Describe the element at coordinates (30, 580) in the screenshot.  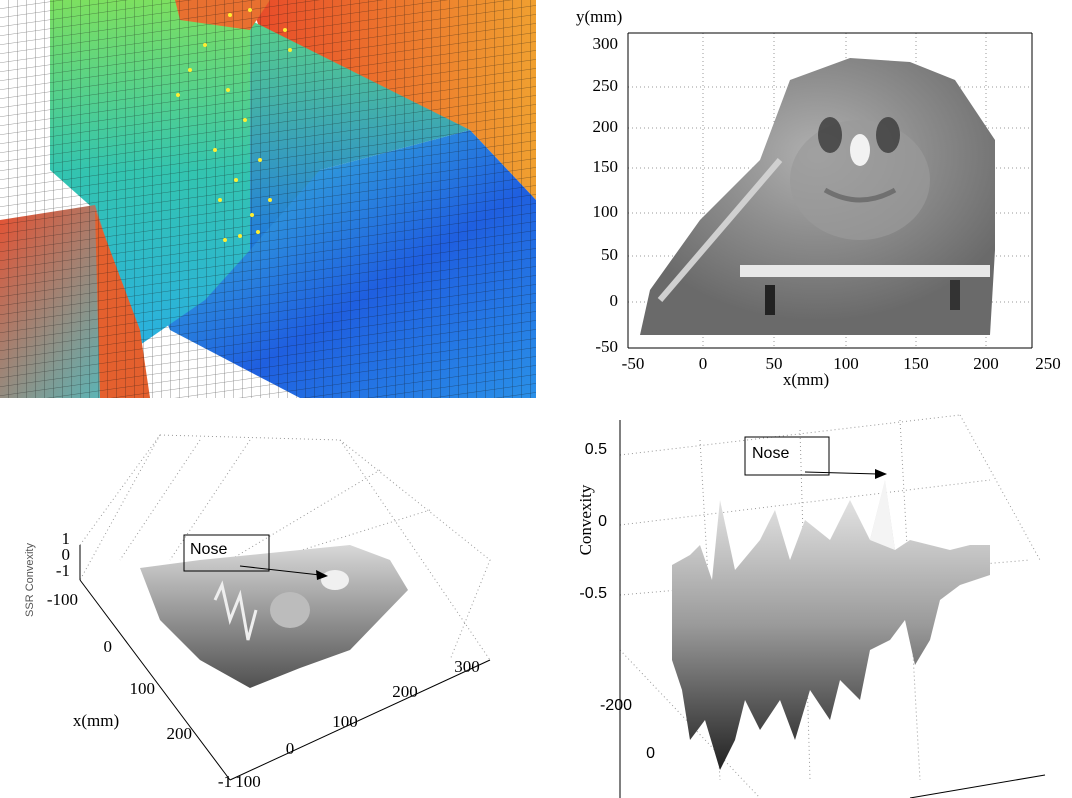
I see `axis-label: SSR Convexity` at that location.